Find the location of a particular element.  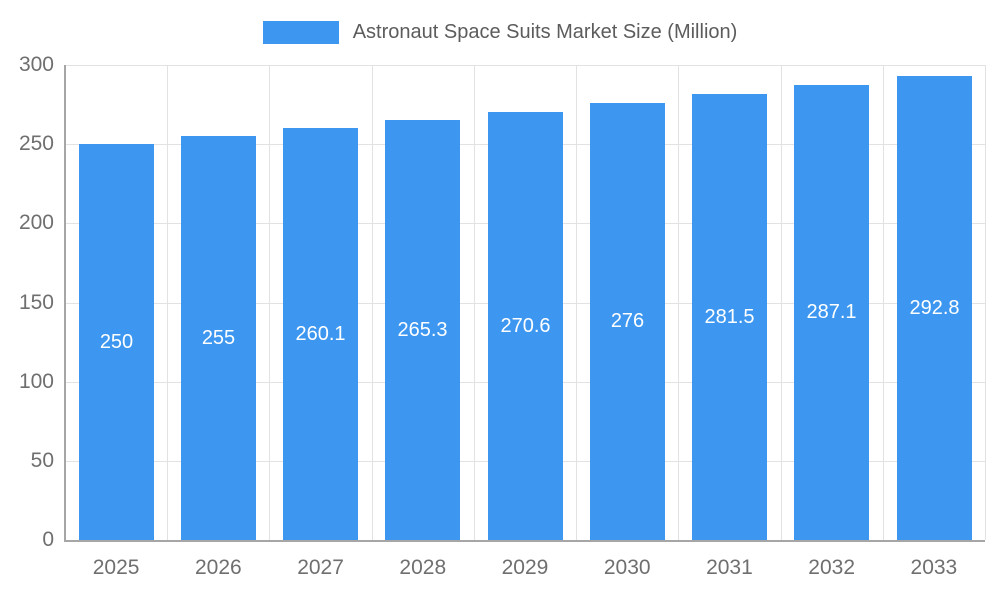

bar-value-label: 255 is located at coordinates (218, 337).